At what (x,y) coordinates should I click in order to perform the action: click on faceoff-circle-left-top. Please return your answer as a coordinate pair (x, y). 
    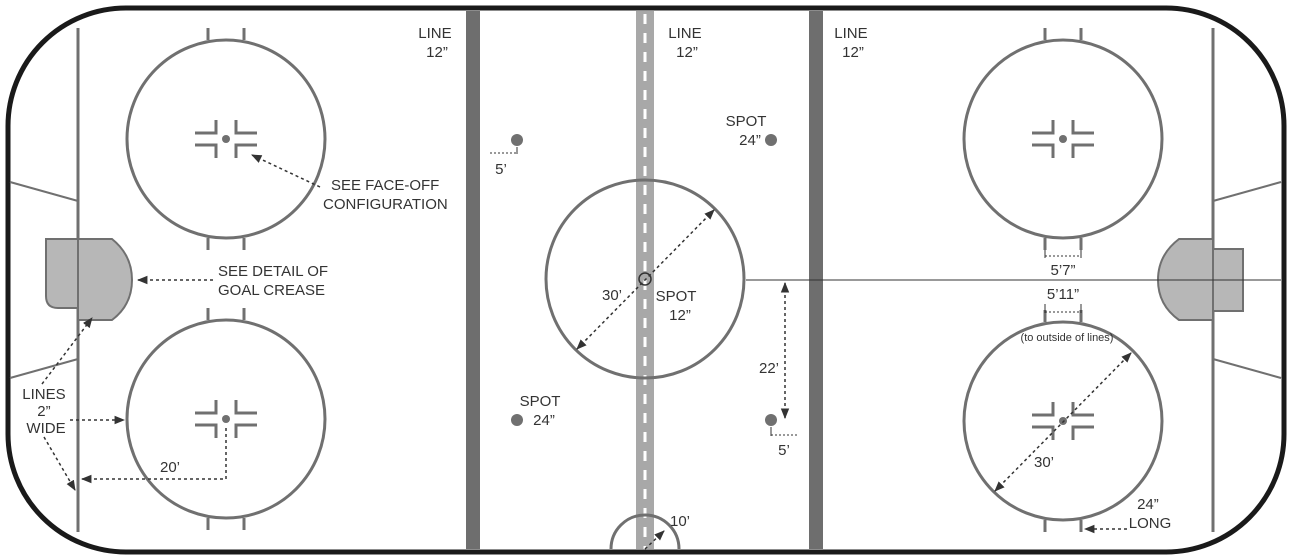
    Looking at the image, I should click on (226, 139).